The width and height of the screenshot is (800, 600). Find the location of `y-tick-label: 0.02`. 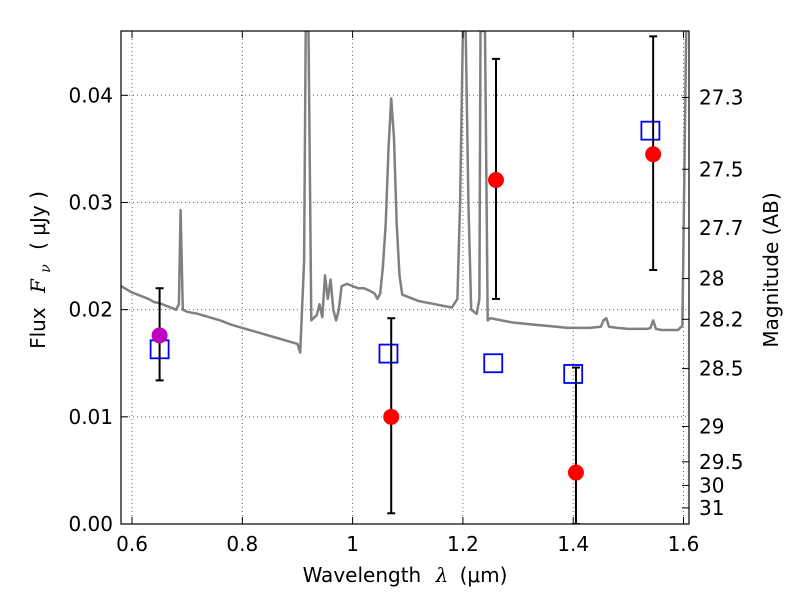

y-tick-label: 0.02 is located at coordinates (90, 310).